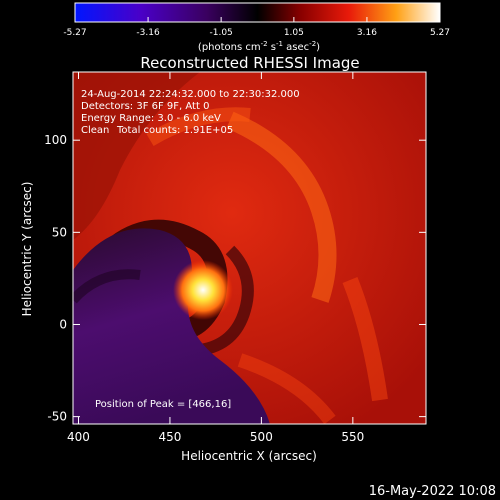 The height and width of the screenshot is (500, 500). Describe the element at coordinates (74, 33) in the screenshot. I see `colorbar-tick-label: -5.27` at that location.